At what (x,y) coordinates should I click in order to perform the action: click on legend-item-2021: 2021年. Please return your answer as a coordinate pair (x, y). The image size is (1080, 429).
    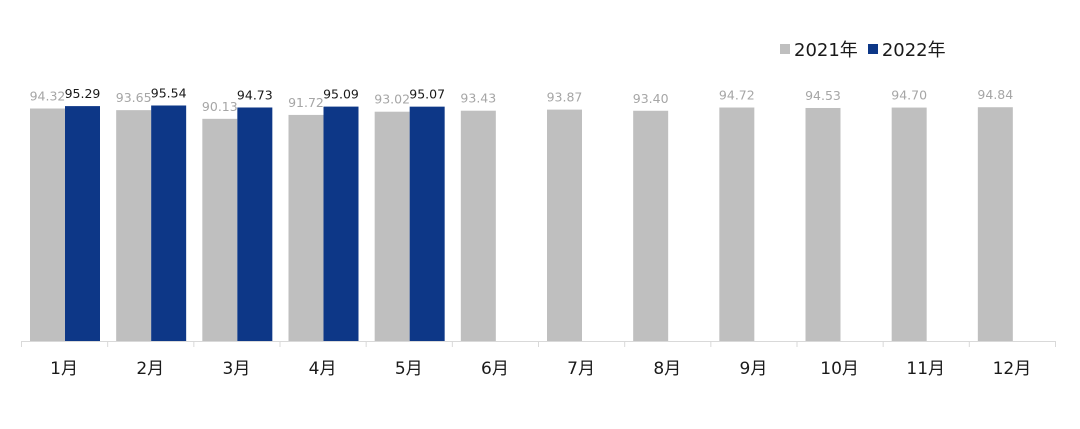
    Looking at the image, I should click on (819, 49).